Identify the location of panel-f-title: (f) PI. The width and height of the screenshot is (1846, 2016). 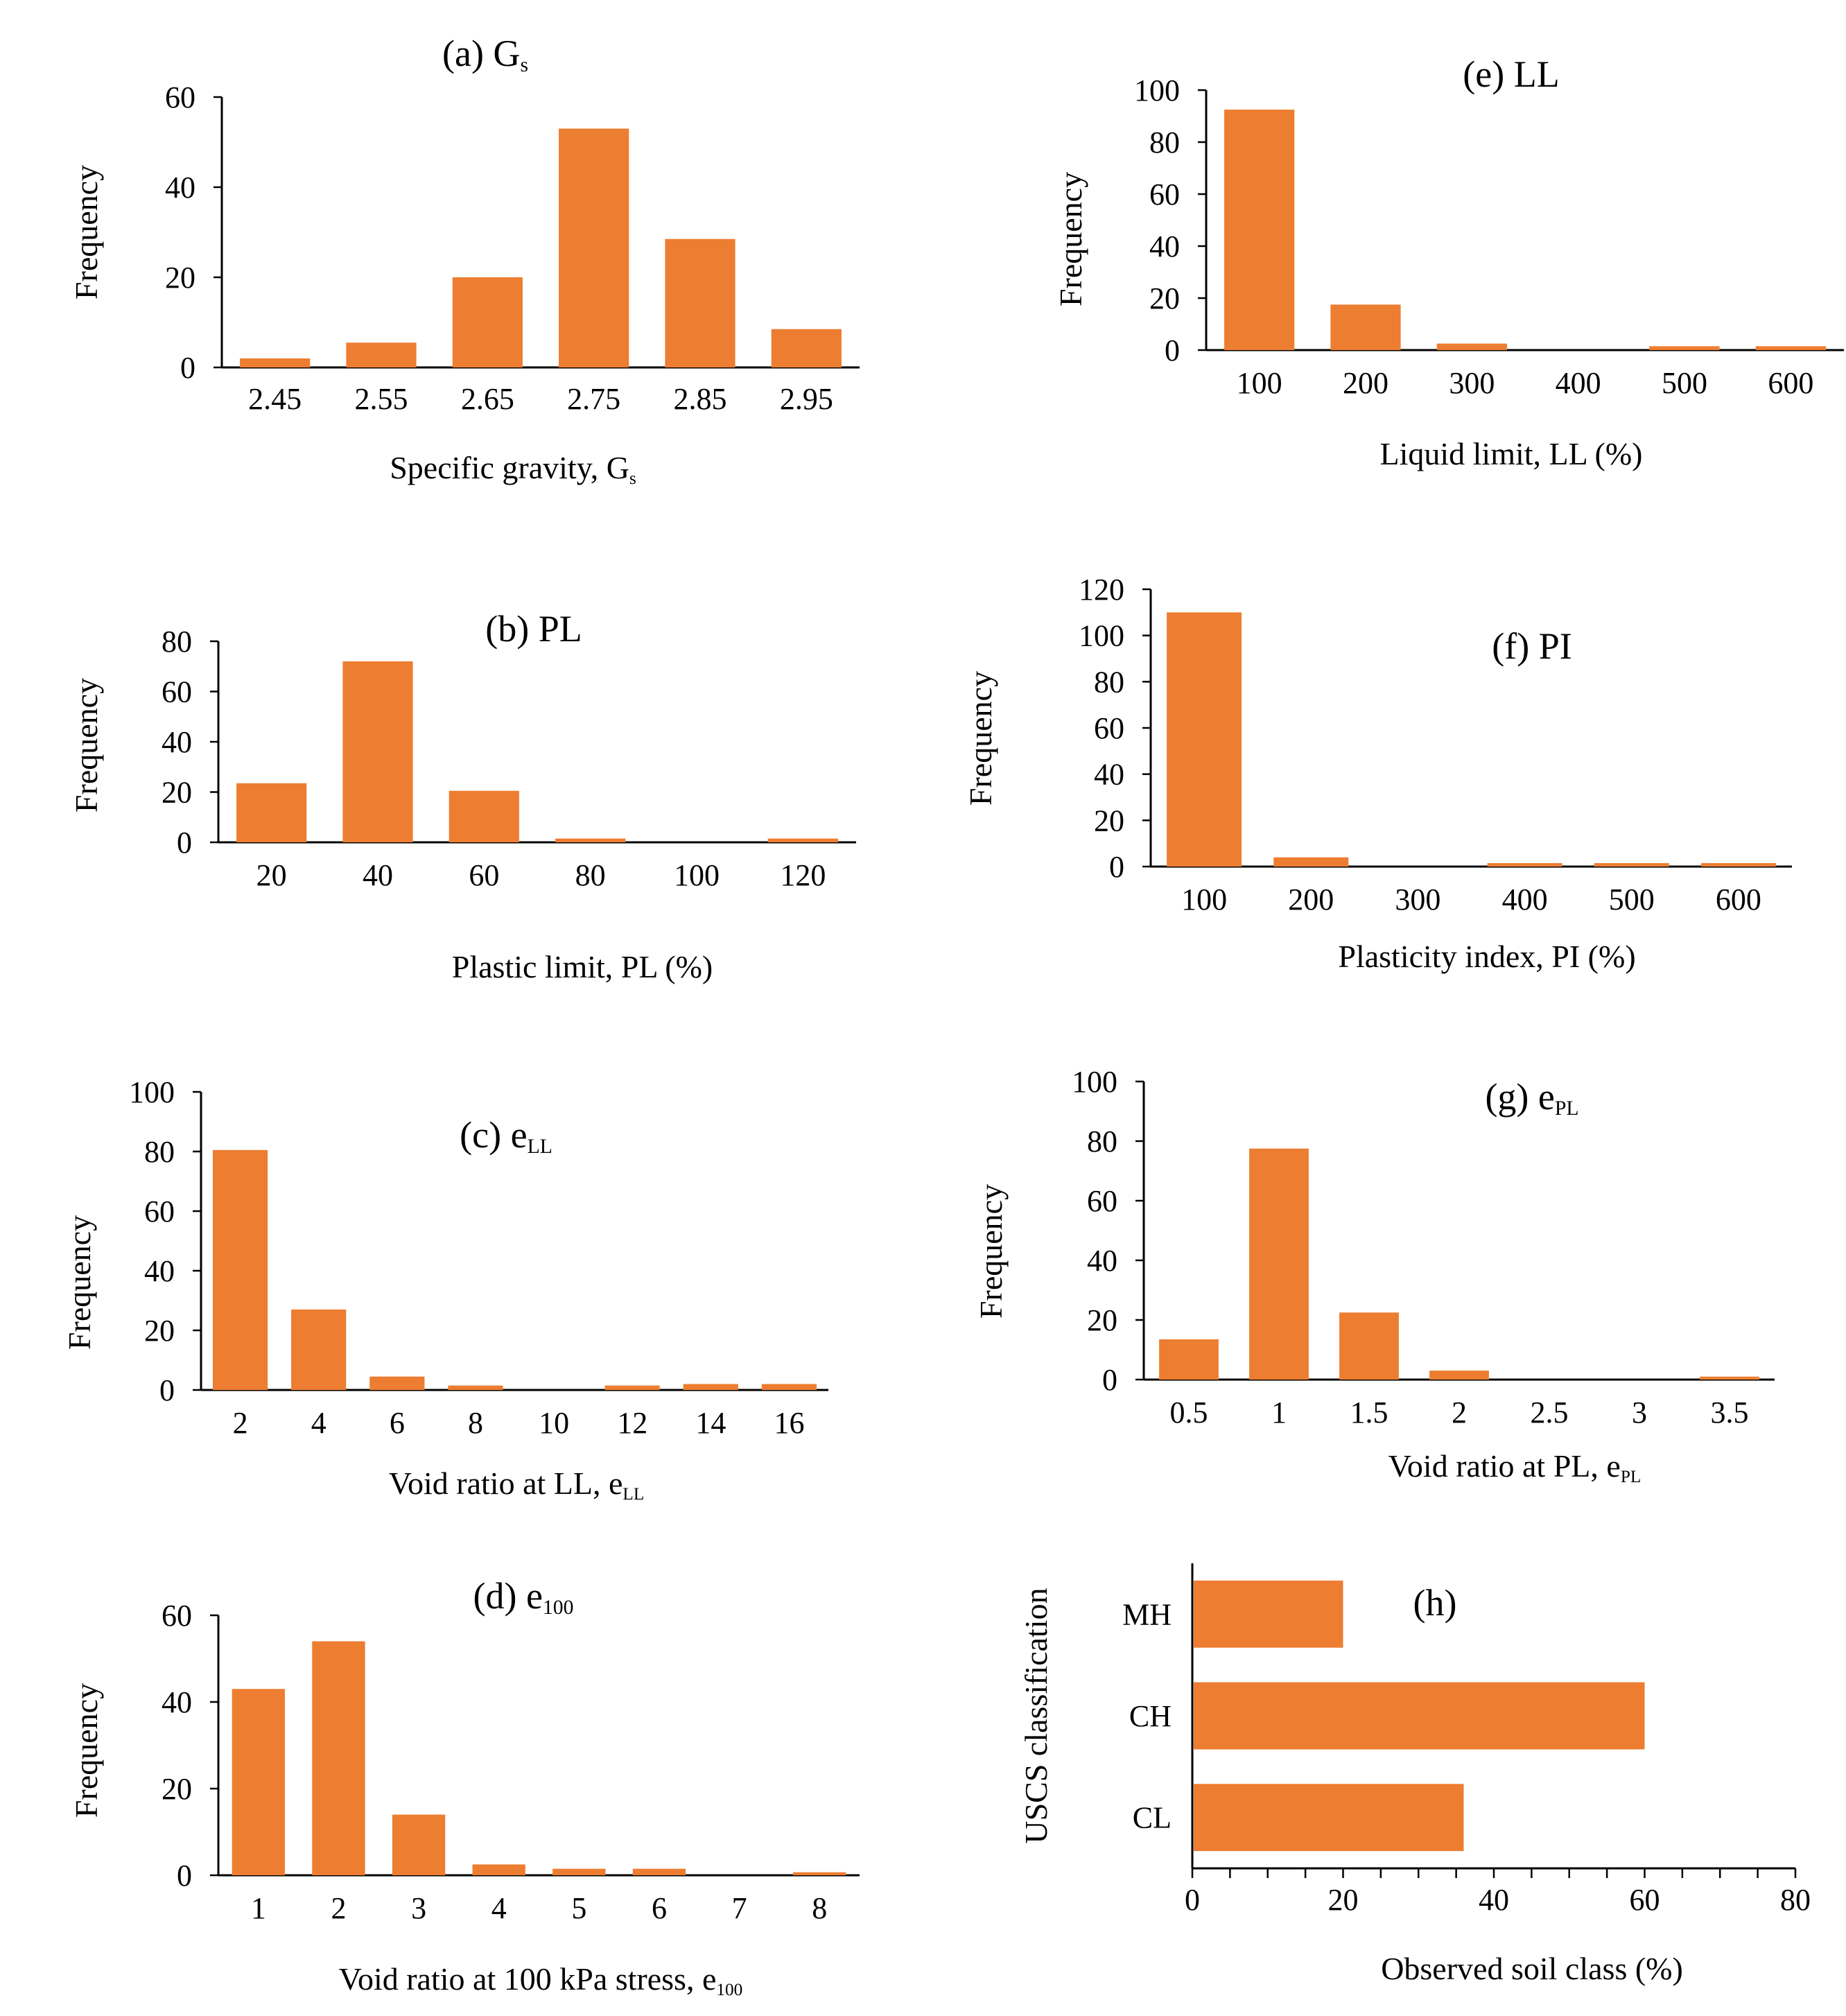
(1531, 646).